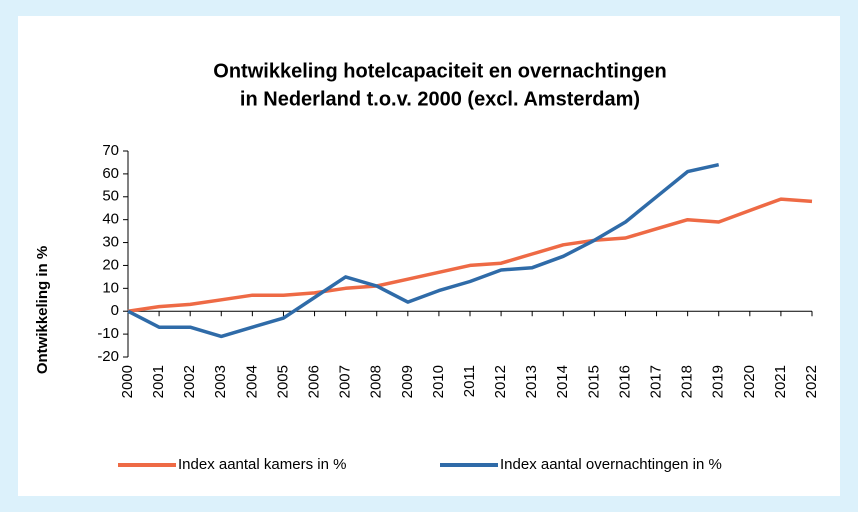 The width and height of the screenshot is (858, 512). I want to click on y-tick-label: 0, so click(115, 310).